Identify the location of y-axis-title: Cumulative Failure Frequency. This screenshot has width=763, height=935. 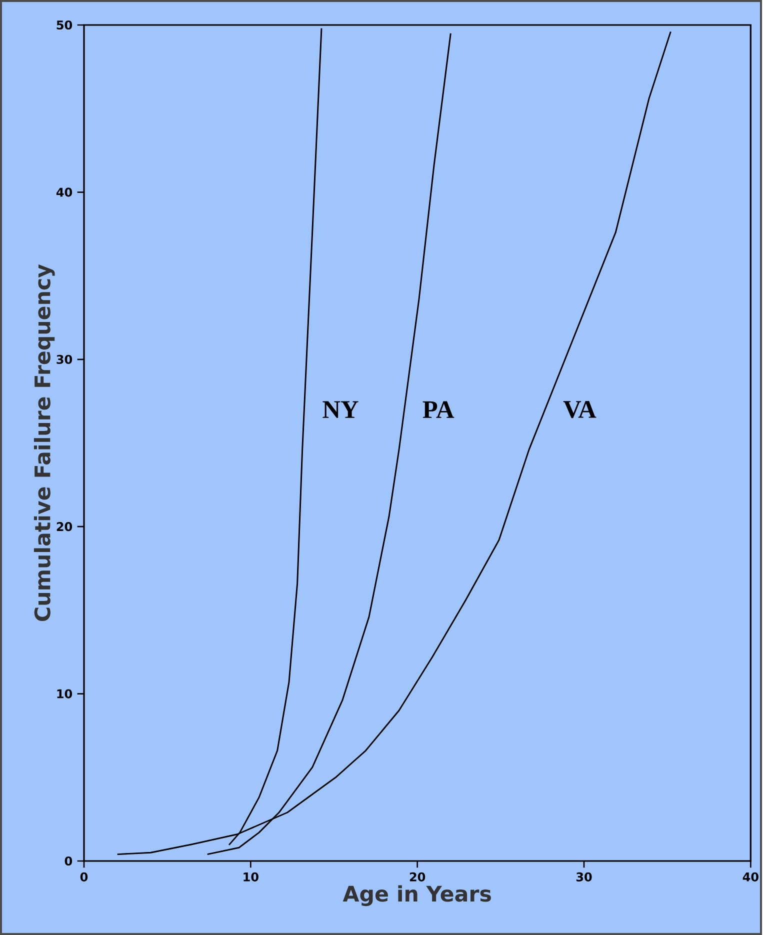
(44, 442).